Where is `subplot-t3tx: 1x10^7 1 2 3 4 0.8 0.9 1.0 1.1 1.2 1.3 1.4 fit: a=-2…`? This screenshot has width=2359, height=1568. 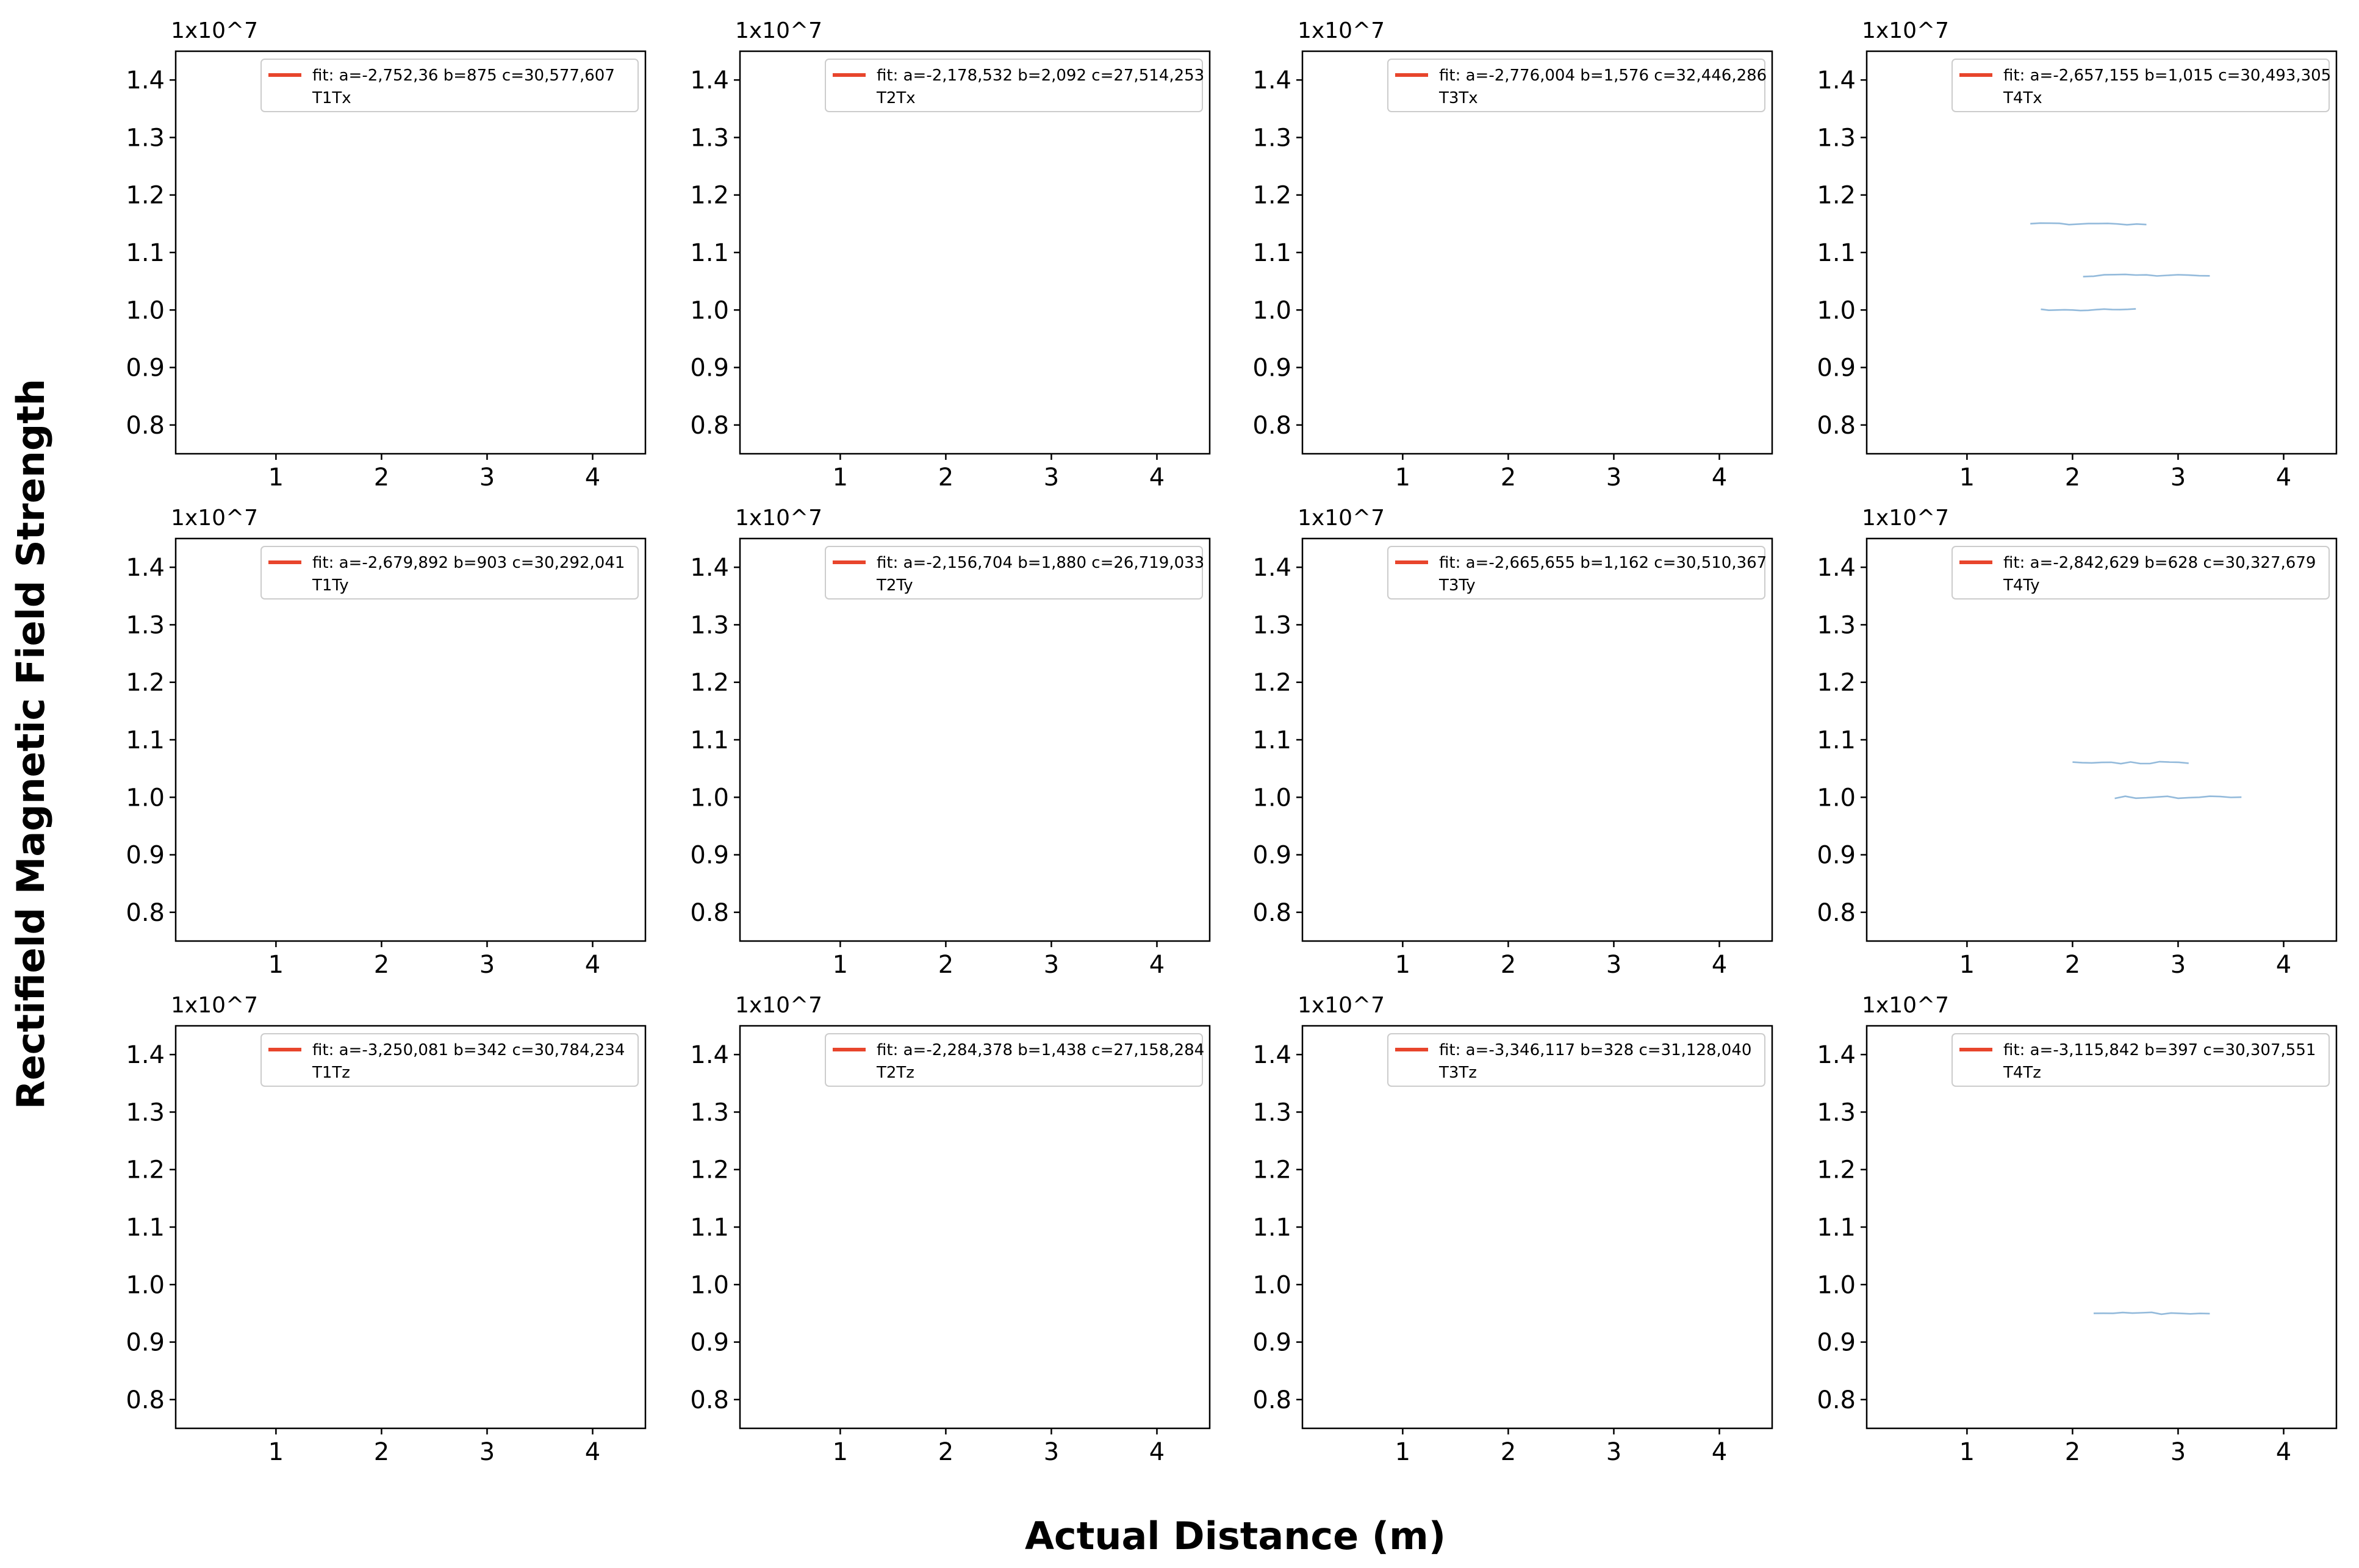 subplot-t3tx: 1x10^7 1 2 3 4 0.8 0.9 1.0 1.1 1.2 1.3 1.4 fit: a=-2… is located at coordinates (1513, 255).